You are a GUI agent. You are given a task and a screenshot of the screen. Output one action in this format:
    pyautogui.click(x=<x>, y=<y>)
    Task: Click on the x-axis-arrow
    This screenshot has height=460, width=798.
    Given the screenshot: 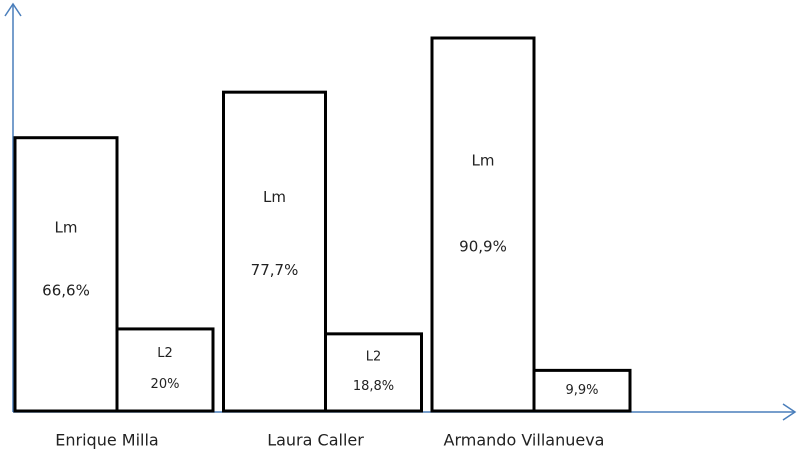 What is the action you would take?
    pyautogui.click(x=789, y=412)
    